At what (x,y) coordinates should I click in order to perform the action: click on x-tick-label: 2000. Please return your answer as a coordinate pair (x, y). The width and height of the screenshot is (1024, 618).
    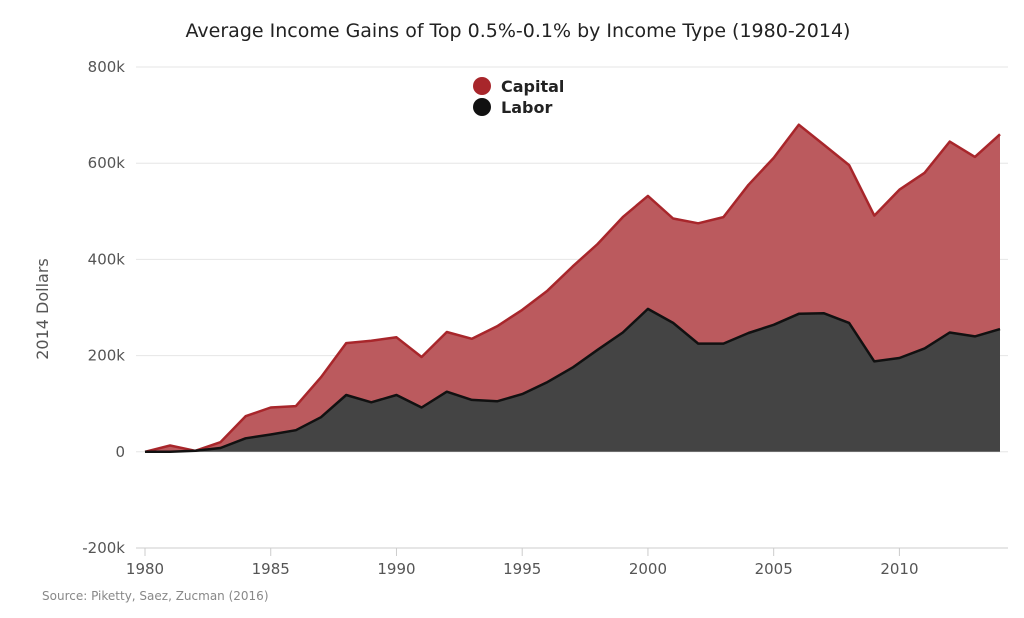
    Looking at the image, I should click on (648, 569).